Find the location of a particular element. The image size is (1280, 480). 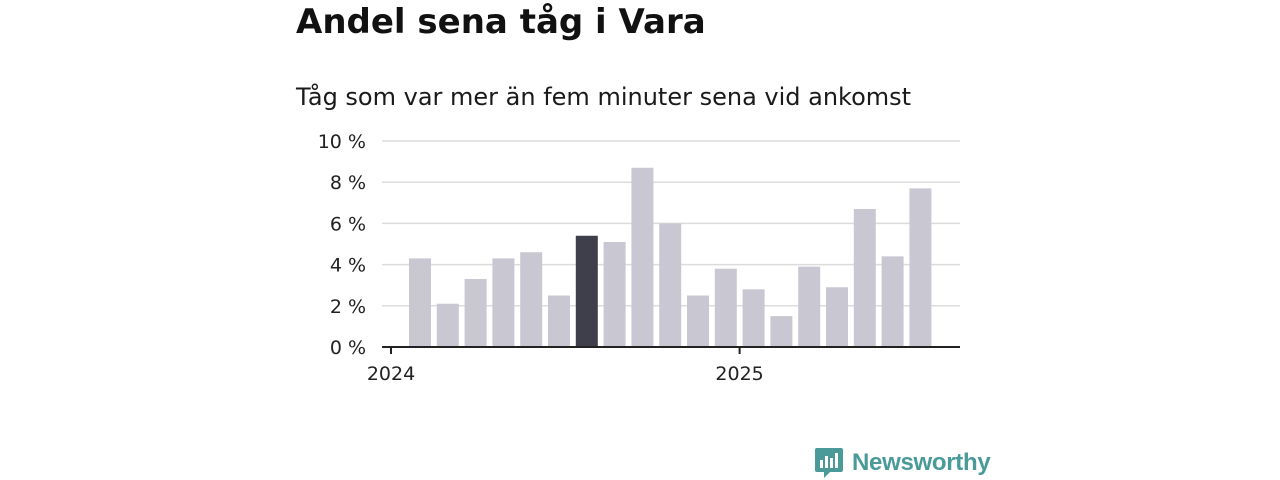

y-tick-label: 0 % is located at coordinates (348, 348).